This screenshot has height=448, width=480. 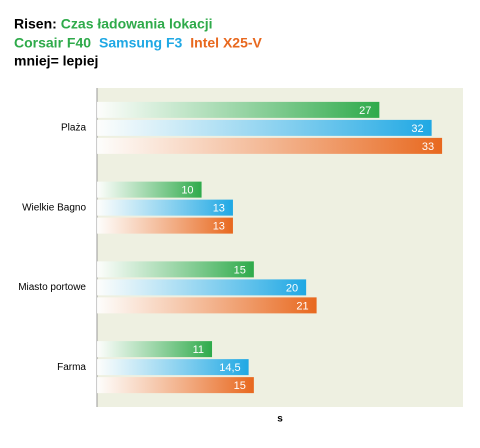 What do you see at coordinates (71, 367) in the screenshot?
I see `y-tick-label: Farma` at bounding box center [71, 367].